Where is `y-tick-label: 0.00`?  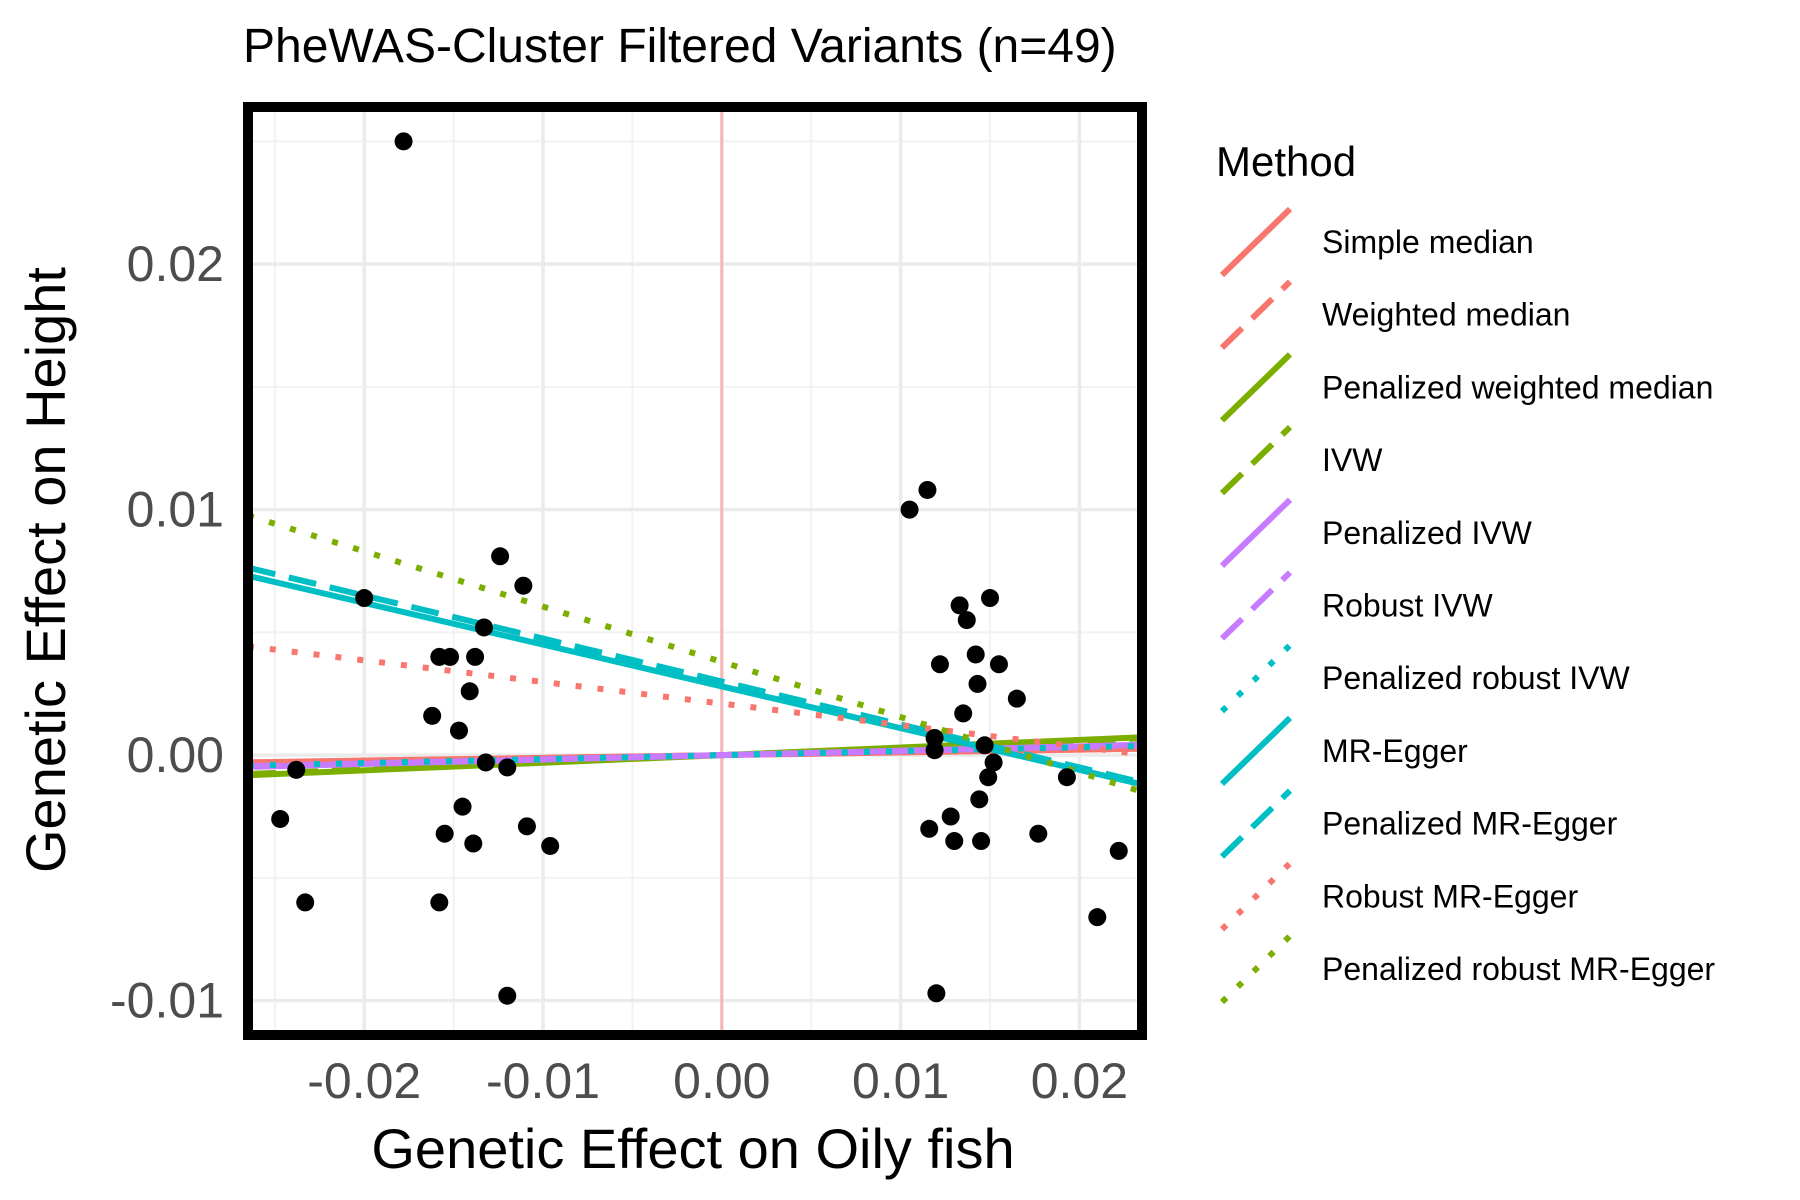 y-tick-label: 0.00 is located at coordinates (175, 755).